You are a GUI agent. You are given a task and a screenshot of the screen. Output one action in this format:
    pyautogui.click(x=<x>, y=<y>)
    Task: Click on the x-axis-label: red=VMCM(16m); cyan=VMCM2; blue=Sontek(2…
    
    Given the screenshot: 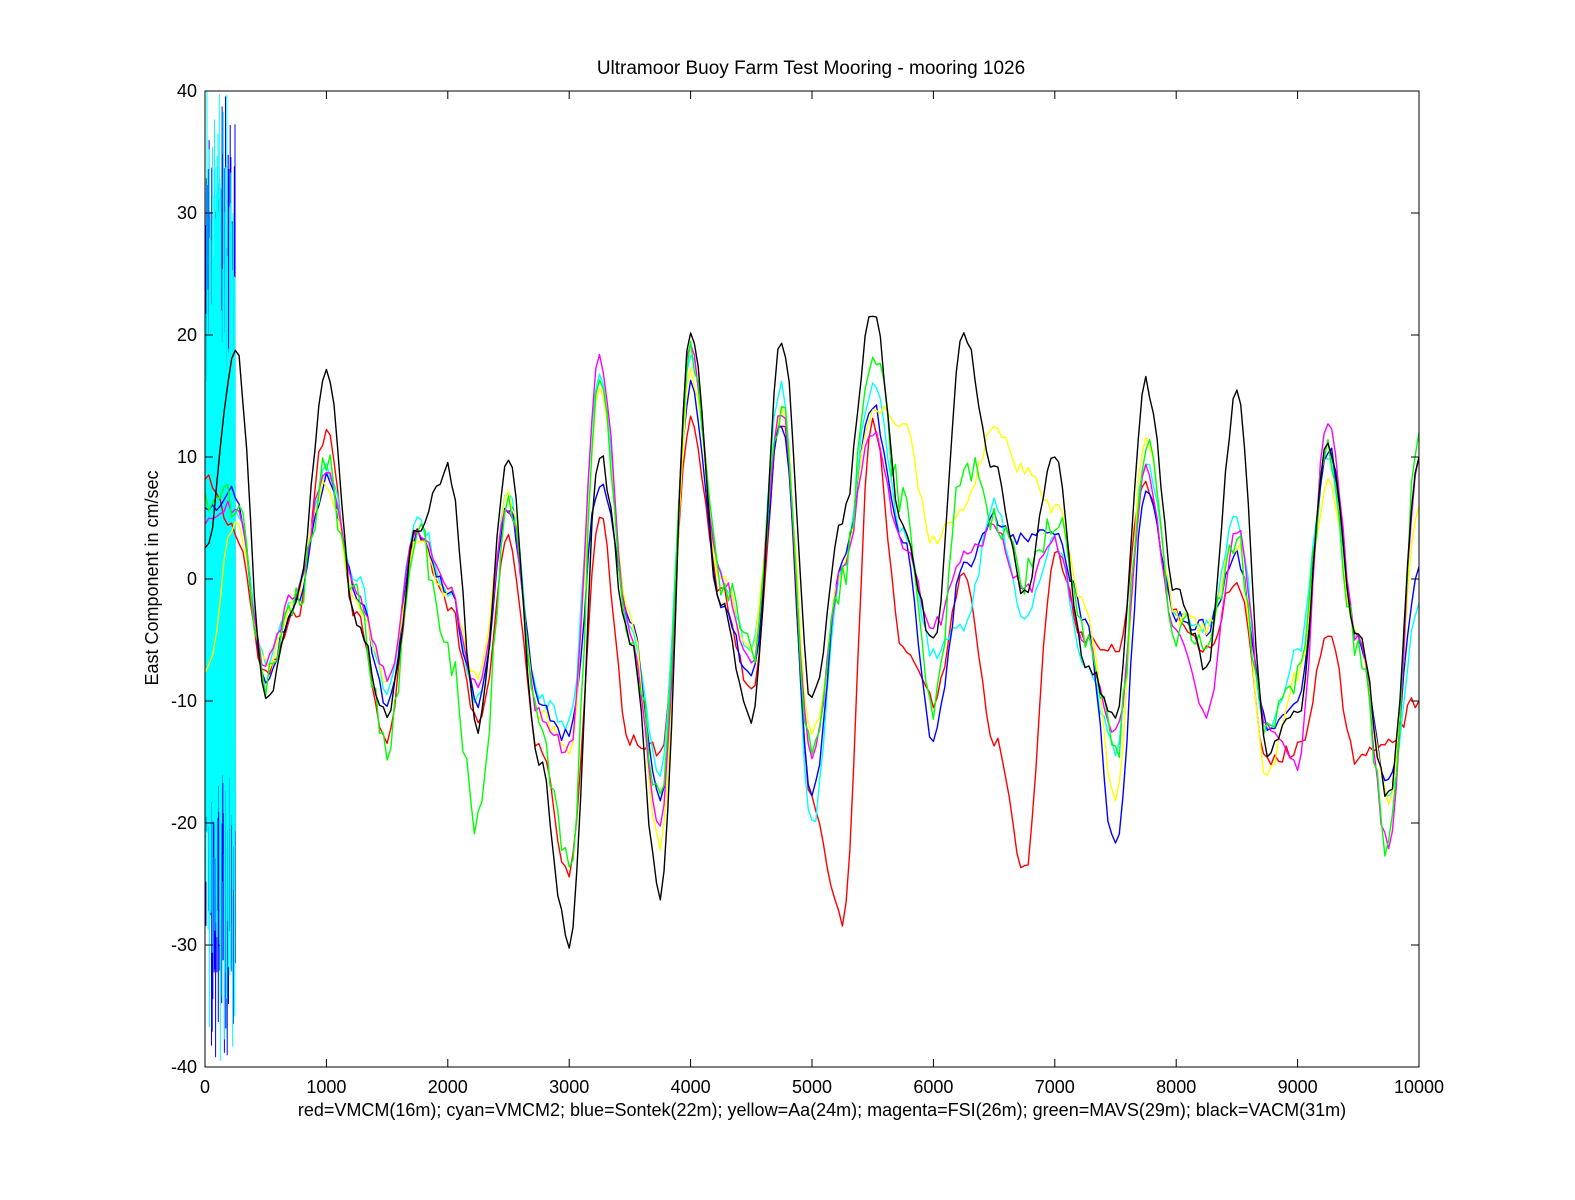 What is the action you would take?
    pyautogui.click(x=822, y=1110)
    